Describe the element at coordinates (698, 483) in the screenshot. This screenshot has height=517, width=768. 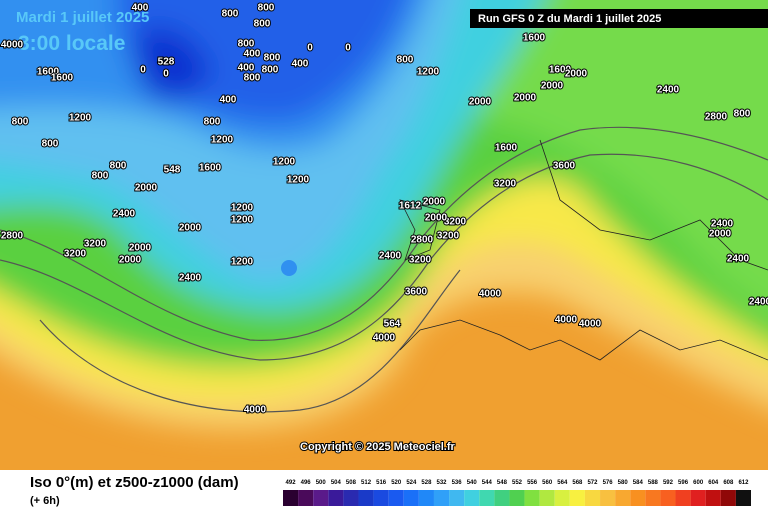
I see `scale-label: 600` at that location.